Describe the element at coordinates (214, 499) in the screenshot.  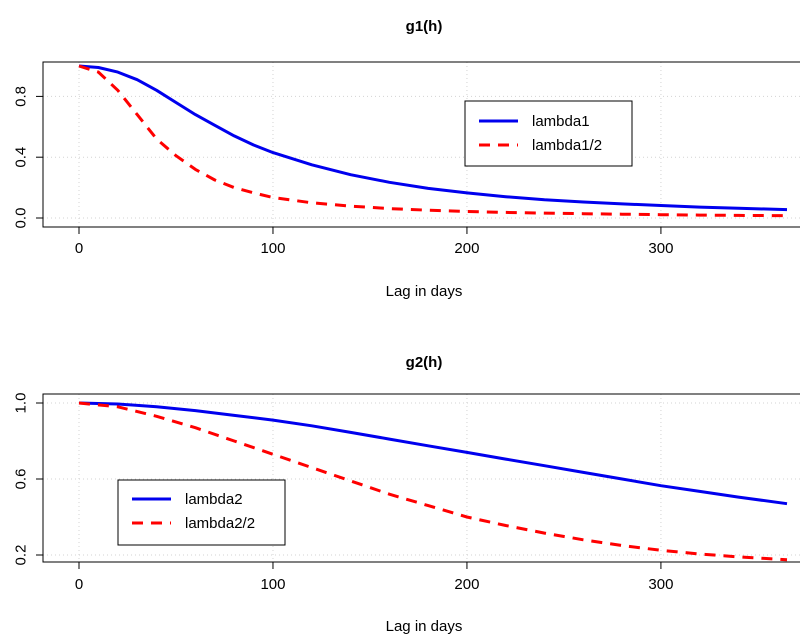
I see `legend-label-lambda2: lambda2` at that location.